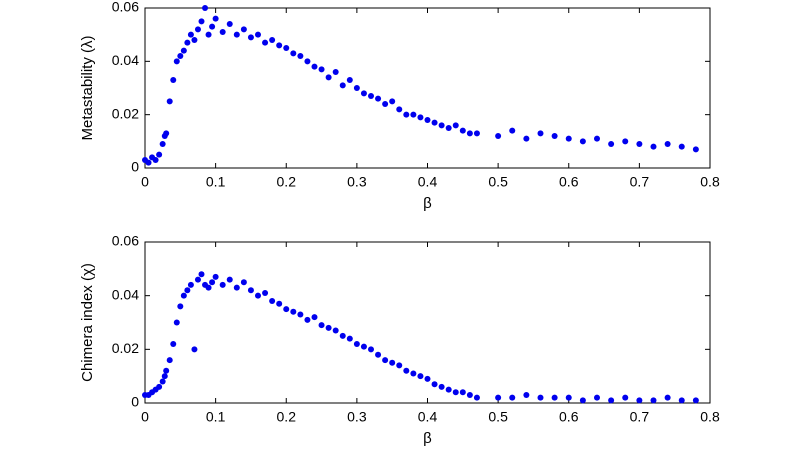 Image resolution: width=800 pixels, height=450 pixels. Describe the element at coordinates (710, 182) in the screenshot. I see `x-tick-label: 0.8` at that location.